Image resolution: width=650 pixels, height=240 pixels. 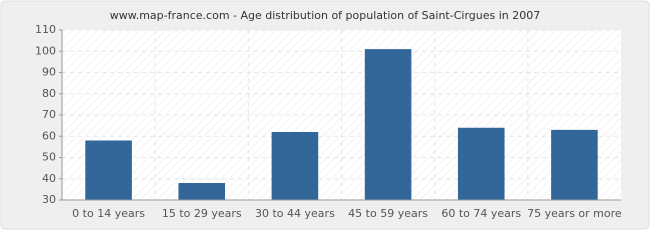 What do you see at coordinates (49, 199) in the screenshot?
I see `y-tick-label: 30` at bounding box center [49, 199].